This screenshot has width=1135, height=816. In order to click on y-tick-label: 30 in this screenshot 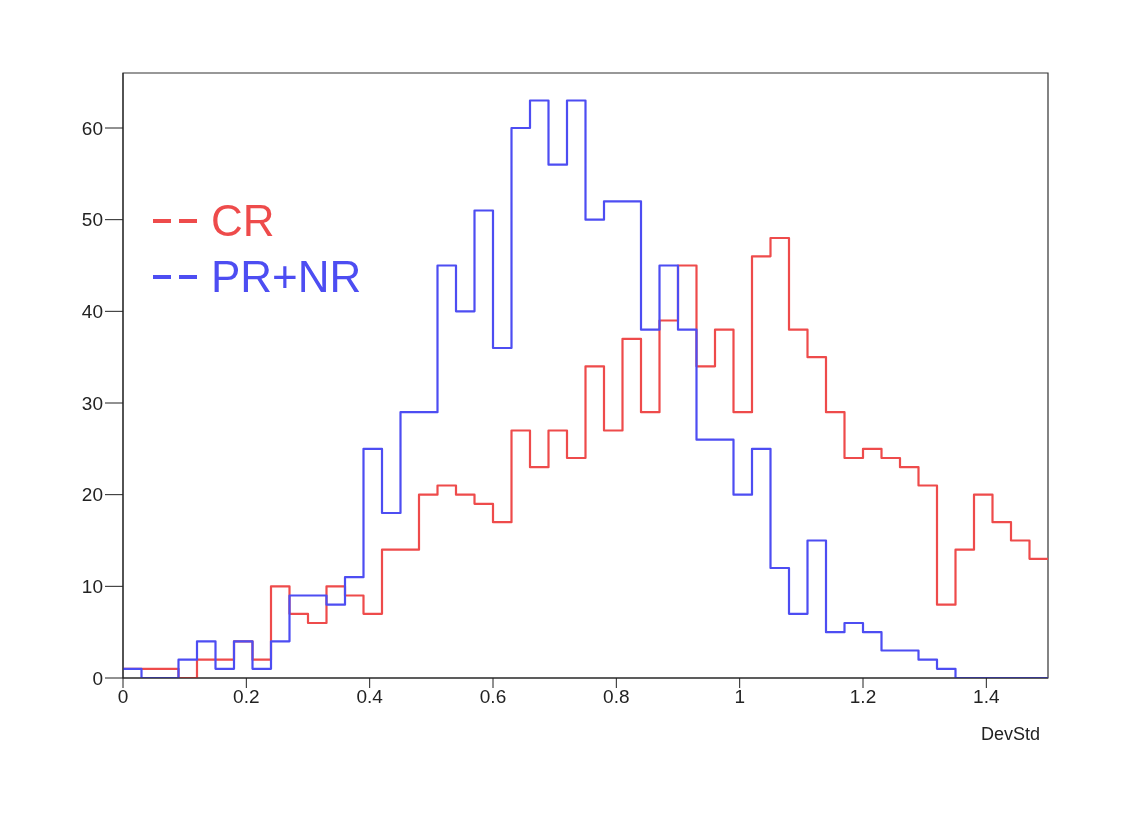, I will do `click(92, 403)`.